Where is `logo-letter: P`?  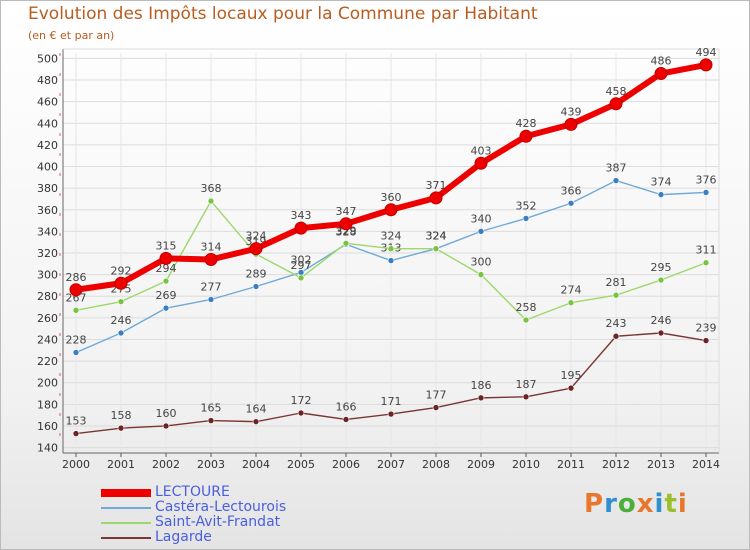 logo-letter: P is located at coordinates (594, 504).